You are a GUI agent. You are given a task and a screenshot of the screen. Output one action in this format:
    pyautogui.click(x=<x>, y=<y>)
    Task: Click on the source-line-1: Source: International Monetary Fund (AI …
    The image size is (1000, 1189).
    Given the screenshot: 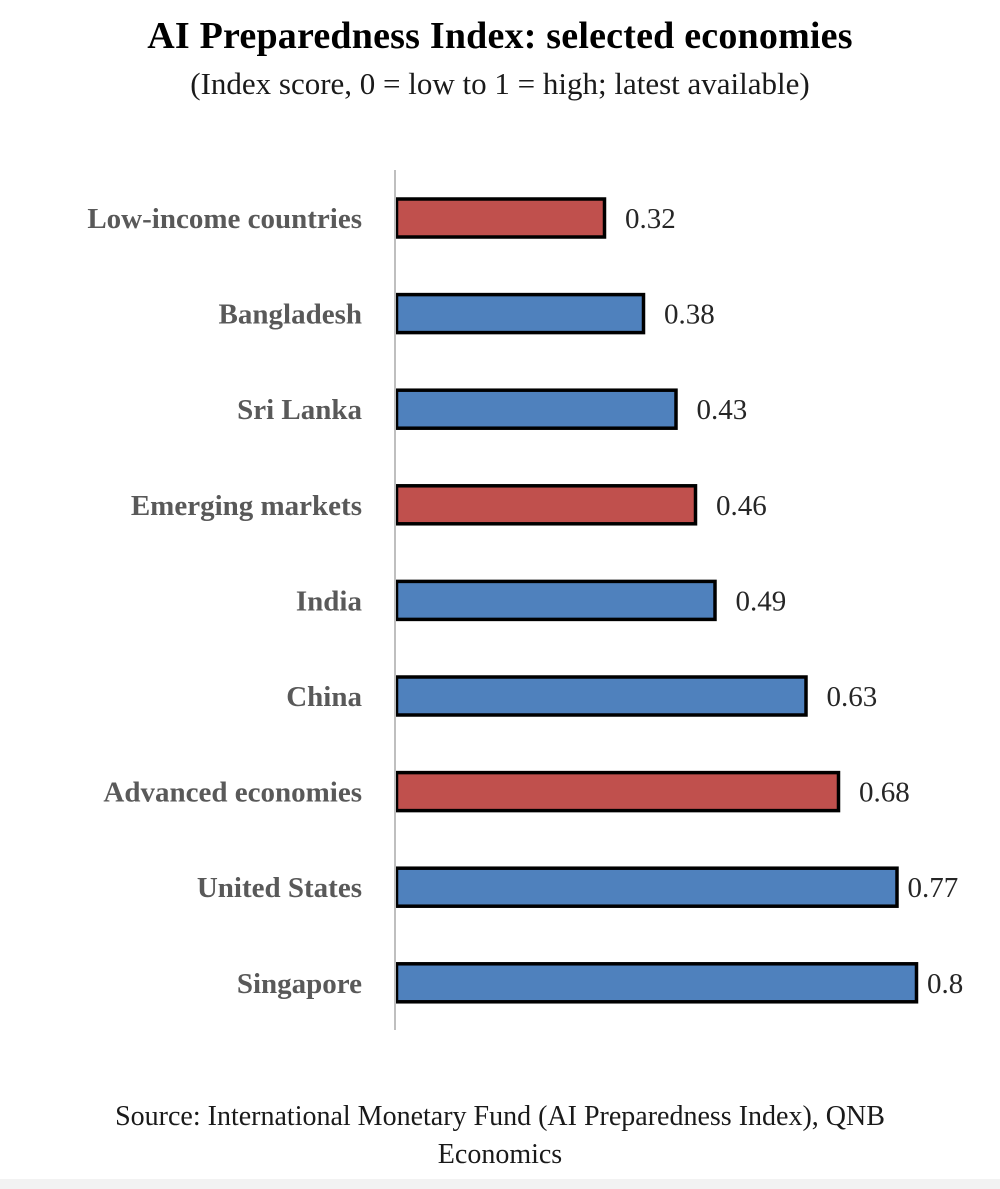 What is the action you would take?
    pyautogui.click(x=500, y=1116)
    